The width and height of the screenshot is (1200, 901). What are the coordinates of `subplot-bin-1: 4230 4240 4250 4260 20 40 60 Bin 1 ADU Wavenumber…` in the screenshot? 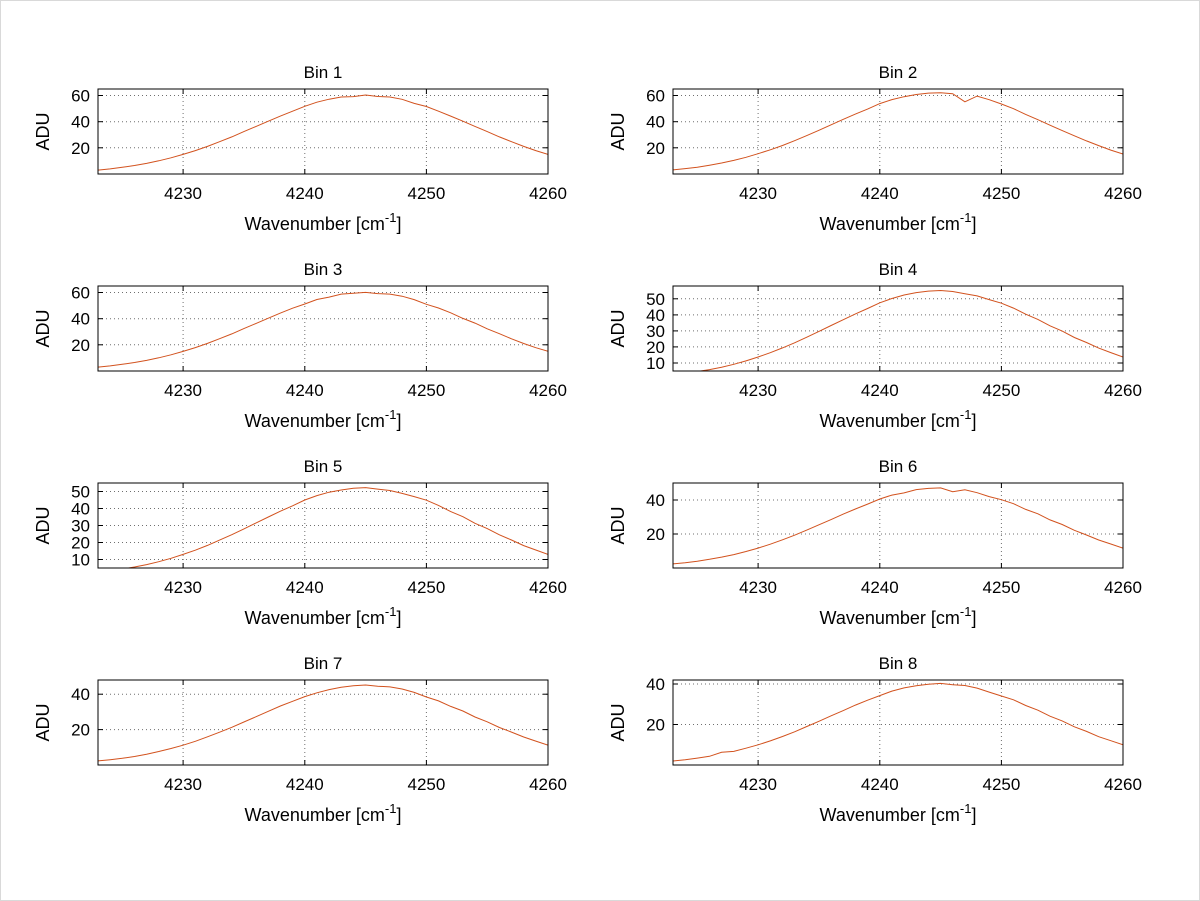 It's located at (300, 148).